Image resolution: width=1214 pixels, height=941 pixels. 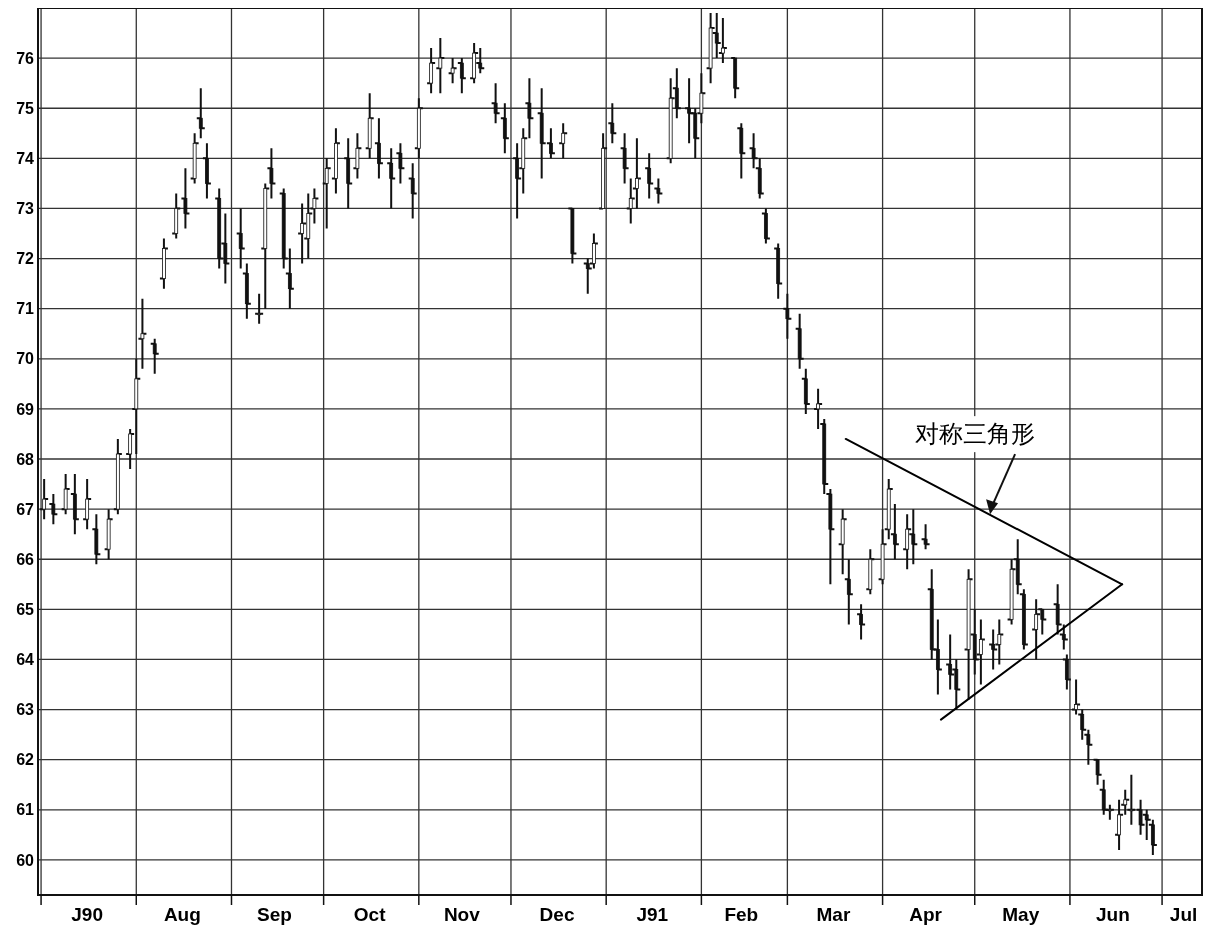 I want to click on x-tick-label: Mar, so click(x=833, y=914).